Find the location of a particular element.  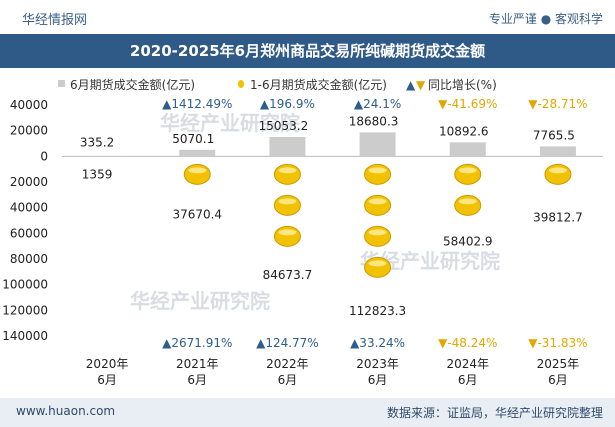

growth-ytd-label: ▲33.24% is located at coordinates (377, 343).